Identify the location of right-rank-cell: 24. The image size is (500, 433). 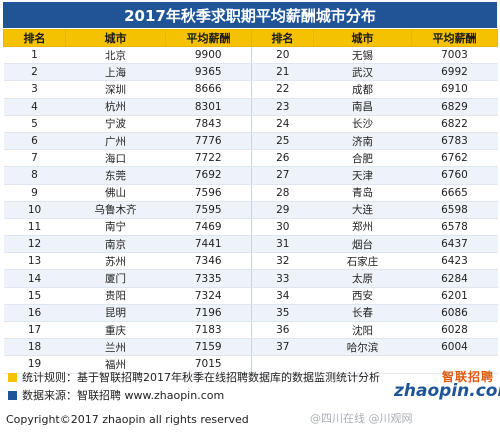
(282, 124).